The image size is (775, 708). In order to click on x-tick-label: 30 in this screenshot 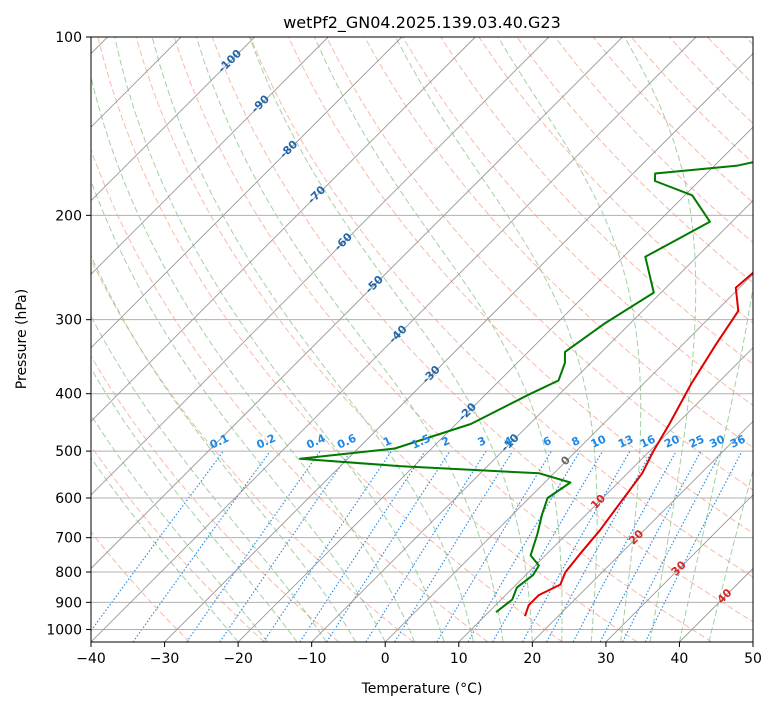, I will do `click(606, 659)`.